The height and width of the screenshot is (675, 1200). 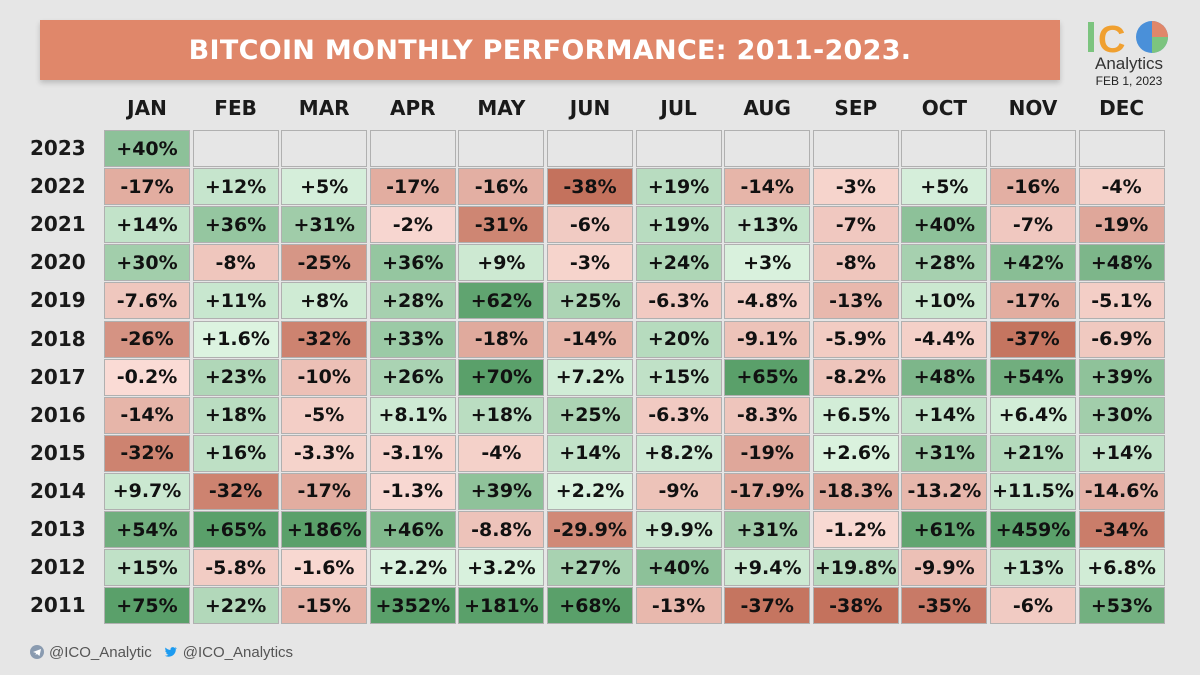 I want to click on month-label: DEC, so click(x=1122, y=108).